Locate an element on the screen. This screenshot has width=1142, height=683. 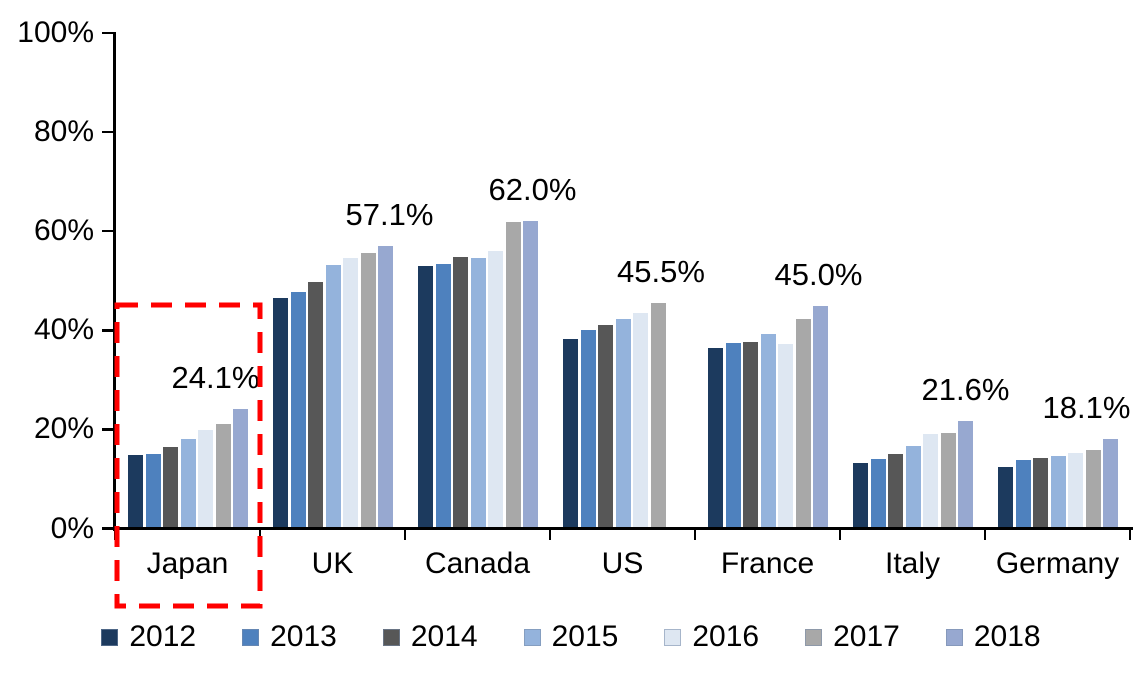
bar-italy-2013 is located at coordinates (878, 493).